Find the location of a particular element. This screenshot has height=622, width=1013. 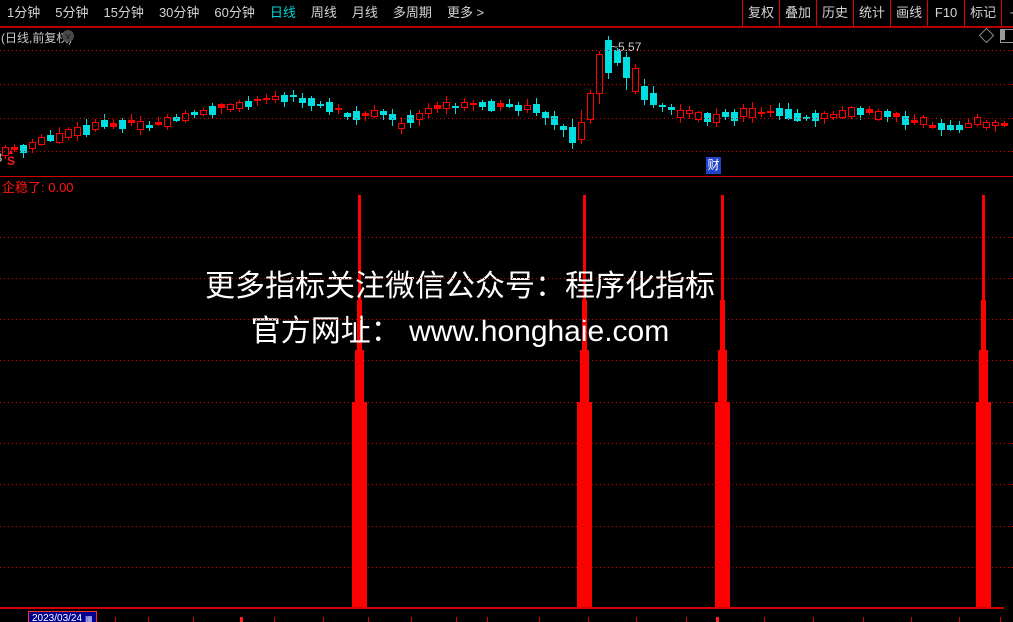

calendar-icon: ▦ is located at coordinates (89, 618).